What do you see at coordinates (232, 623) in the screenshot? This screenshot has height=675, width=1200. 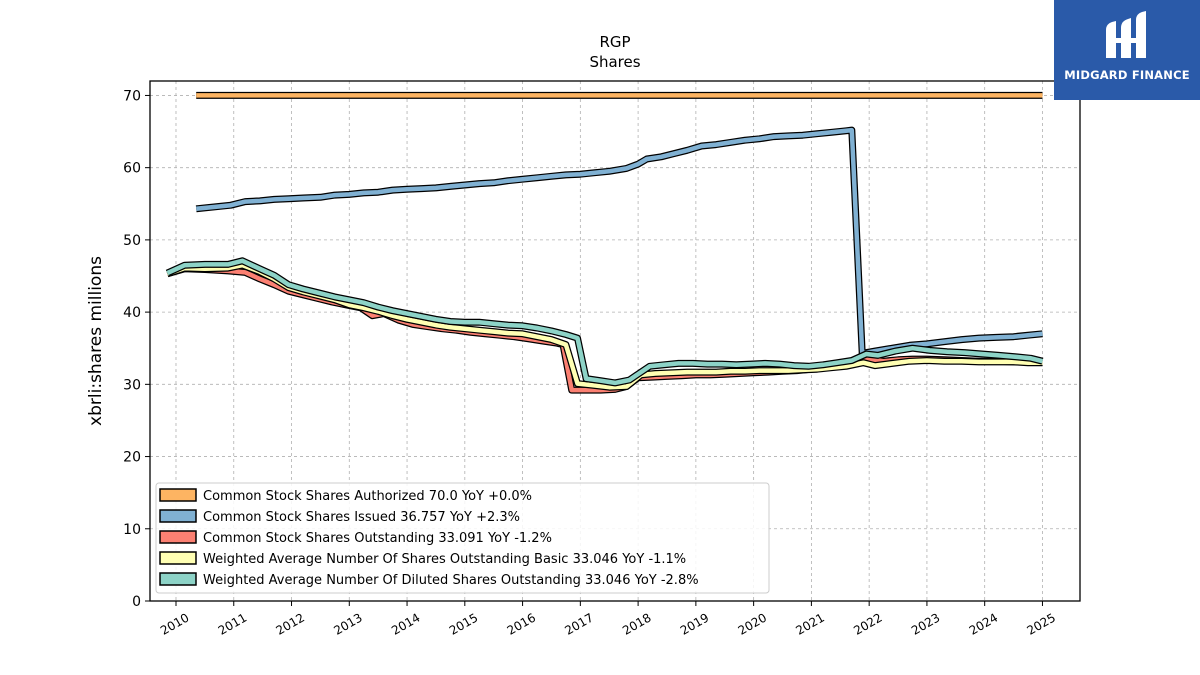 I see `x-tick-label: 2011` at bounding box center [232, 623].